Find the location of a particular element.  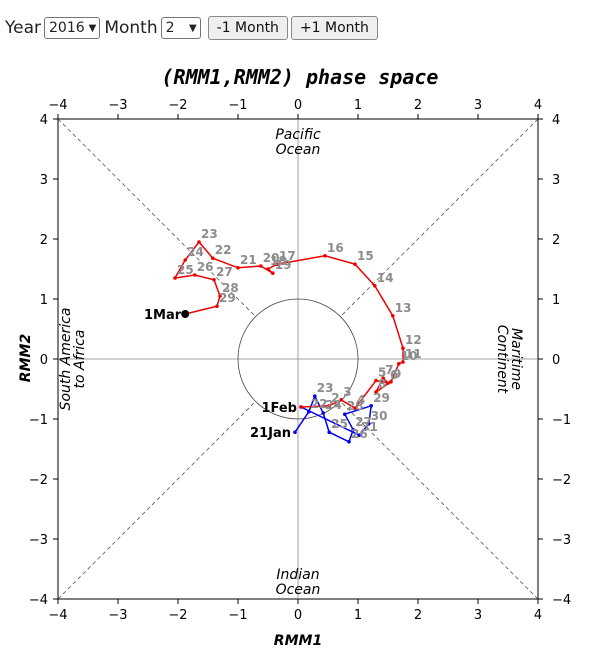

data-label: 30 is located at coordinates (379, 416).